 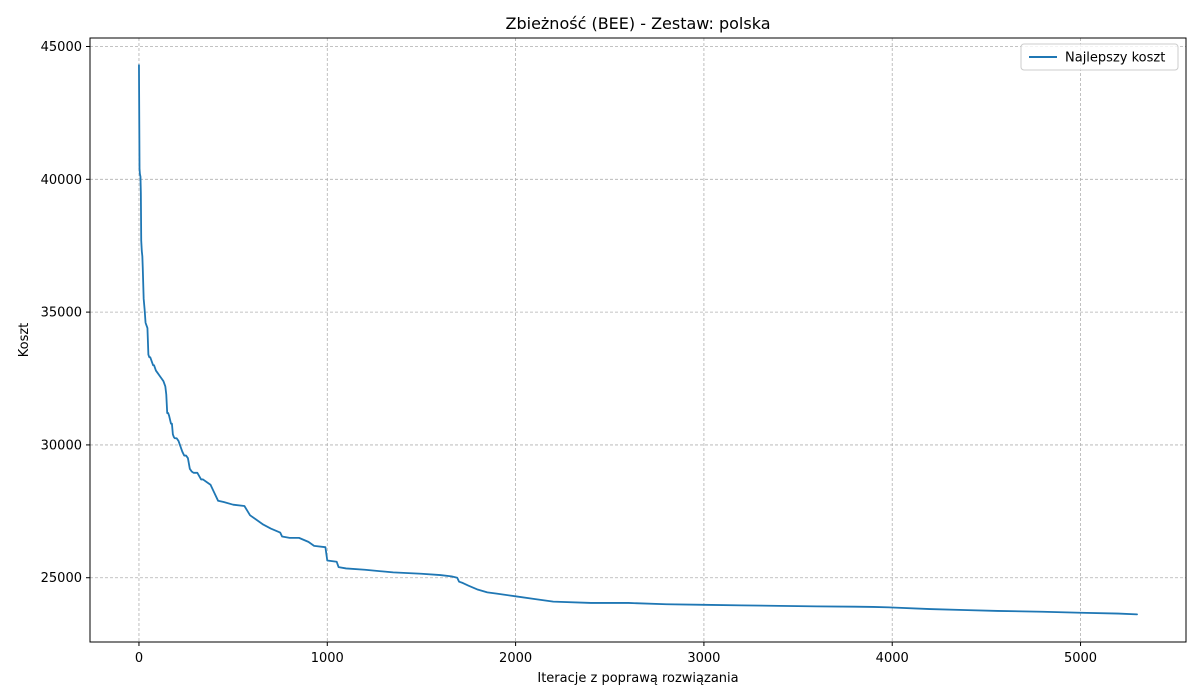 I want to click on legend: Najlepszy koszt, so click(x=1099, y=57).